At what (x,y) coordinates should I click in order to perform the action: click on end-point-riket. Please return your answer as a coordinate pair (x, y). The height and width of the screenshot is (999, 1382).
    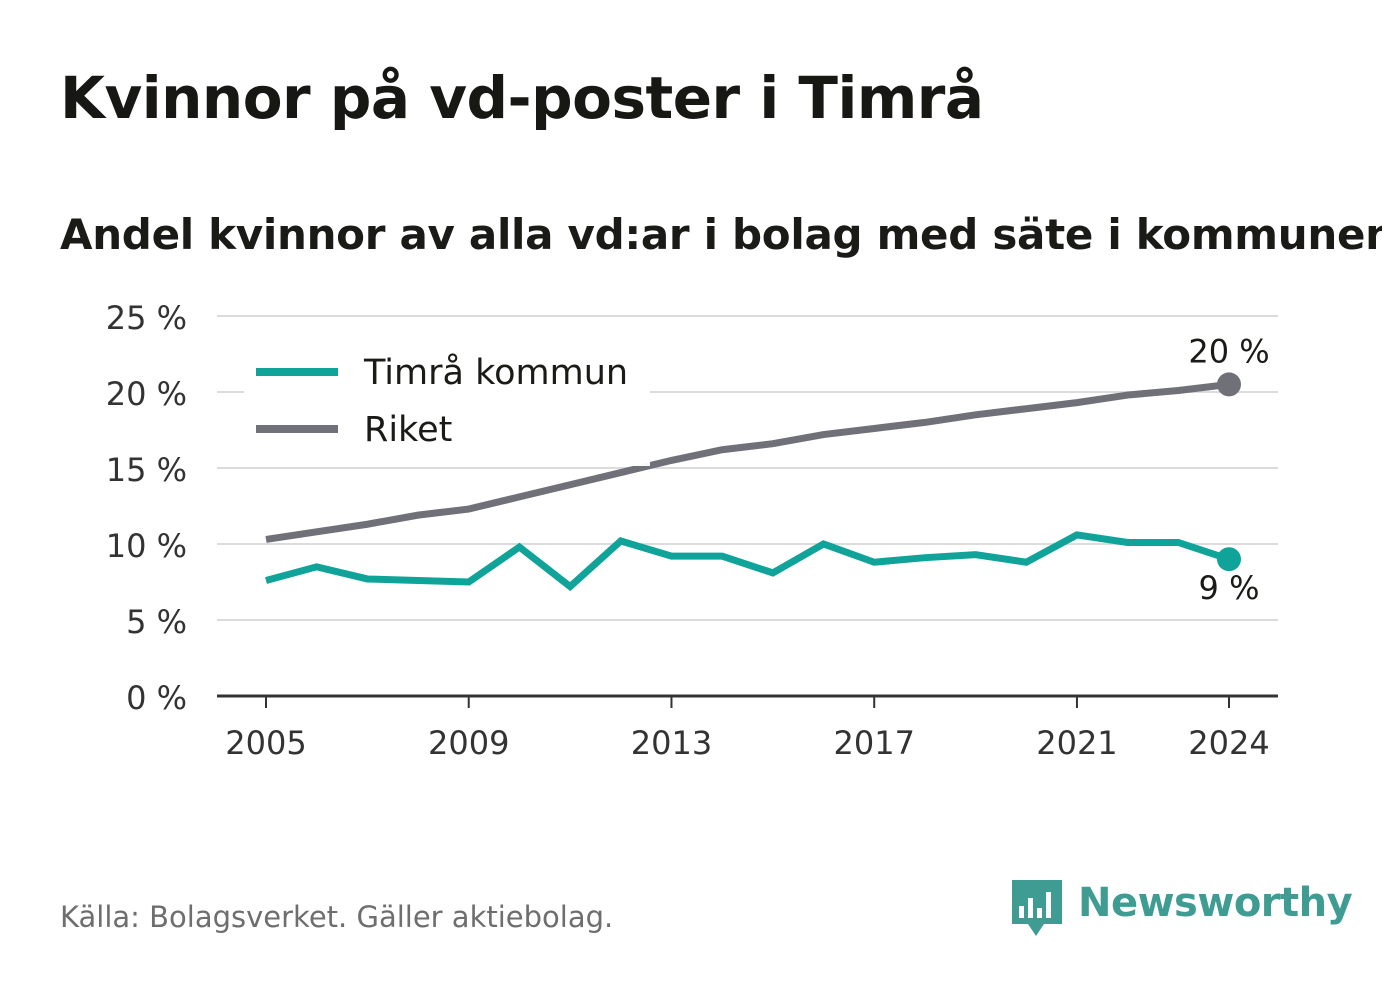
    Looking at the image, I should click on (1229, 384).